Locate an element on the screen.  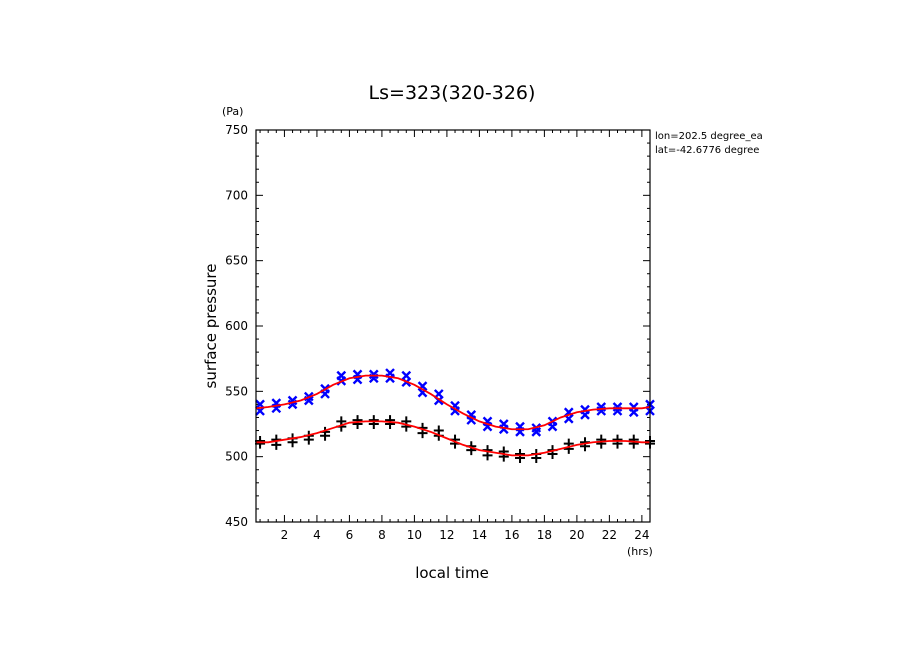
x-tick-label: 16 is located at coordinates (511, 535).